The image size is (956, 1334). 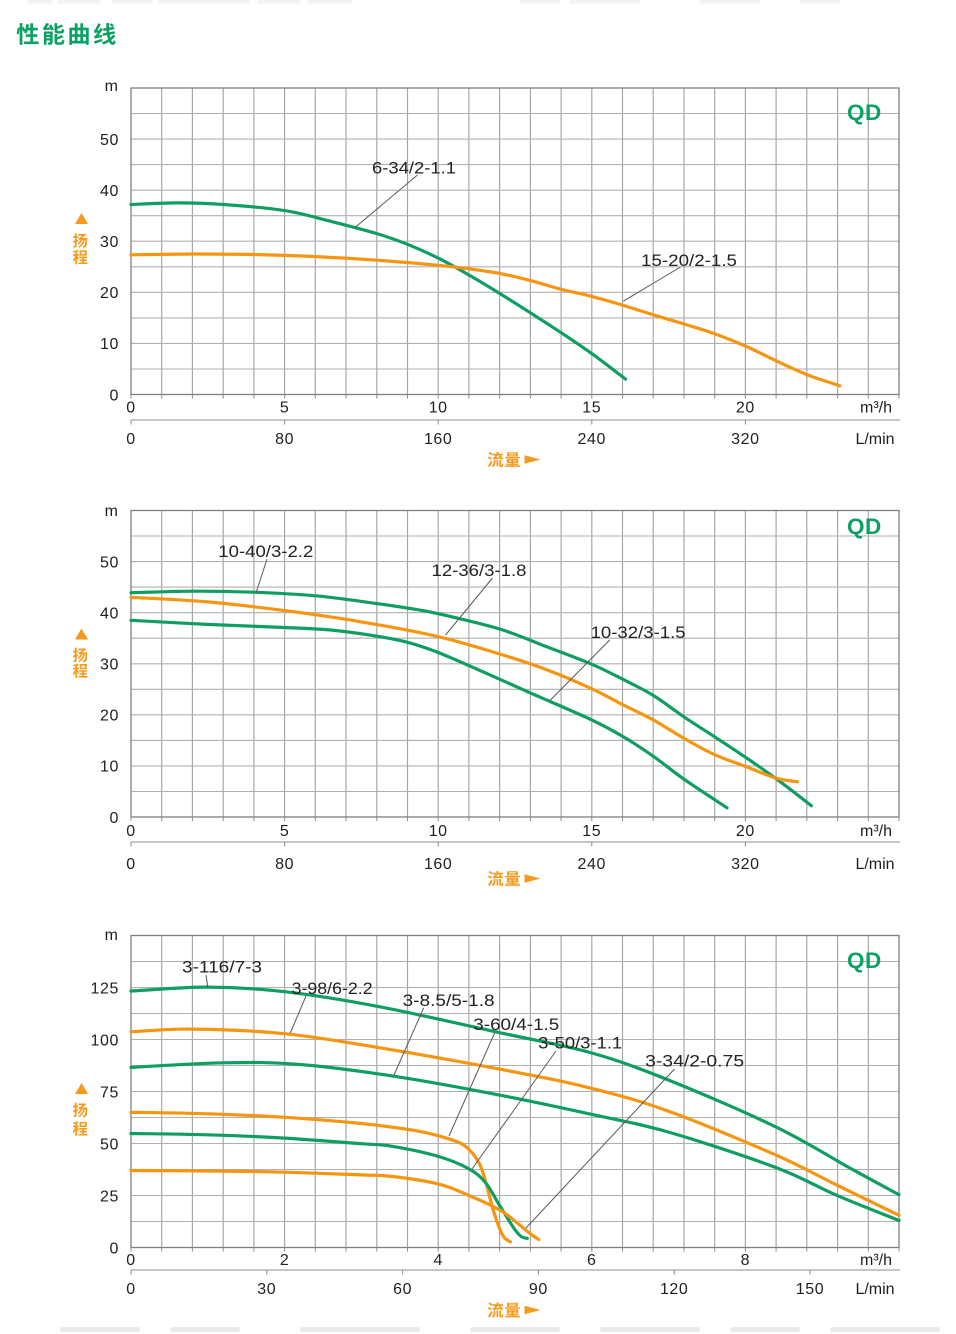 What do you see at coordinates (105, 988) in the screenshot?
I see `svg-text: 125` at bounding box center [105, 988].